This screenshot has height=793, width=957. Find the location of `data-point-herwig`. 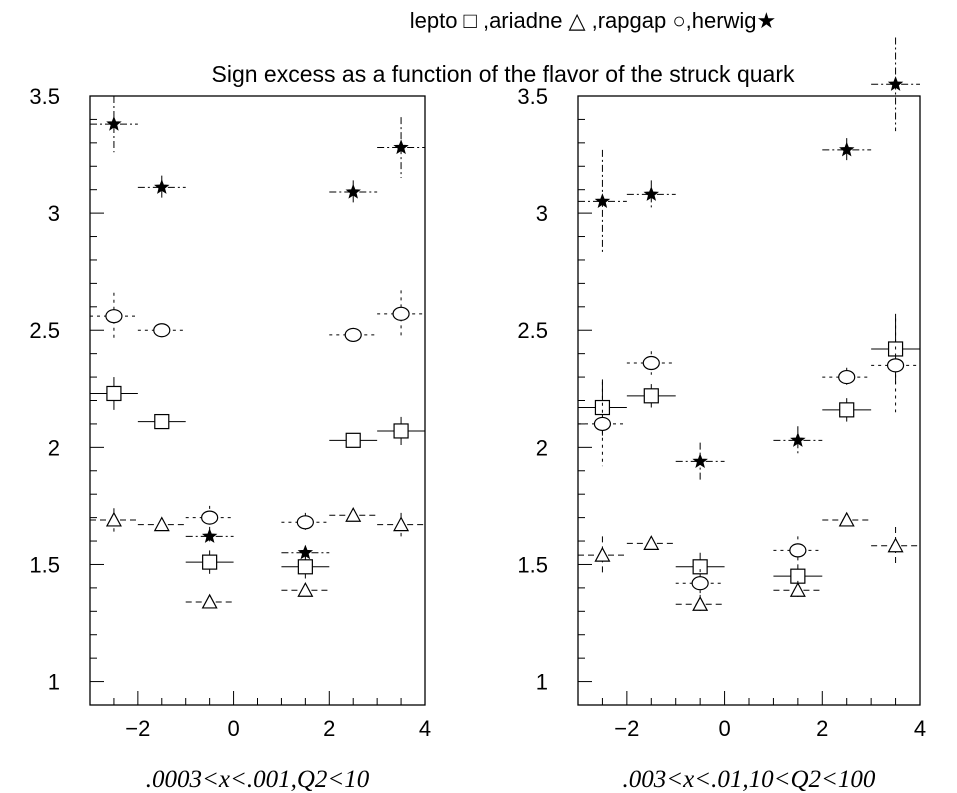

data-point-herwig is located at coordinates (700, 460).